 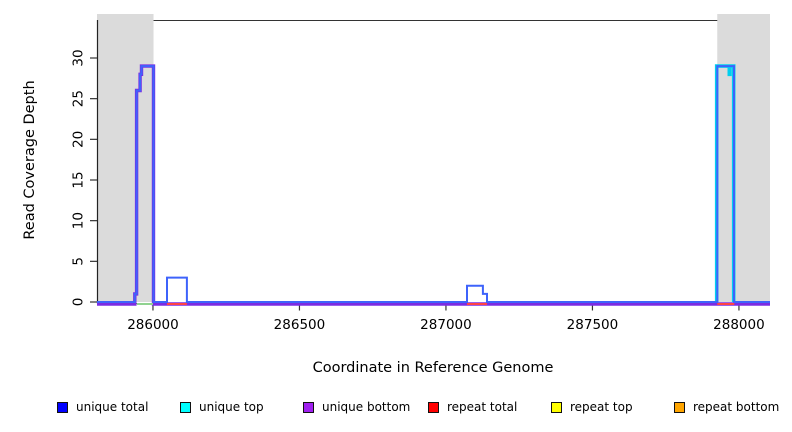 What do you see at coordinates (739, 325) in the screenshot?
I see `x-tick-label: 288000` at bounding box center [739, 325].